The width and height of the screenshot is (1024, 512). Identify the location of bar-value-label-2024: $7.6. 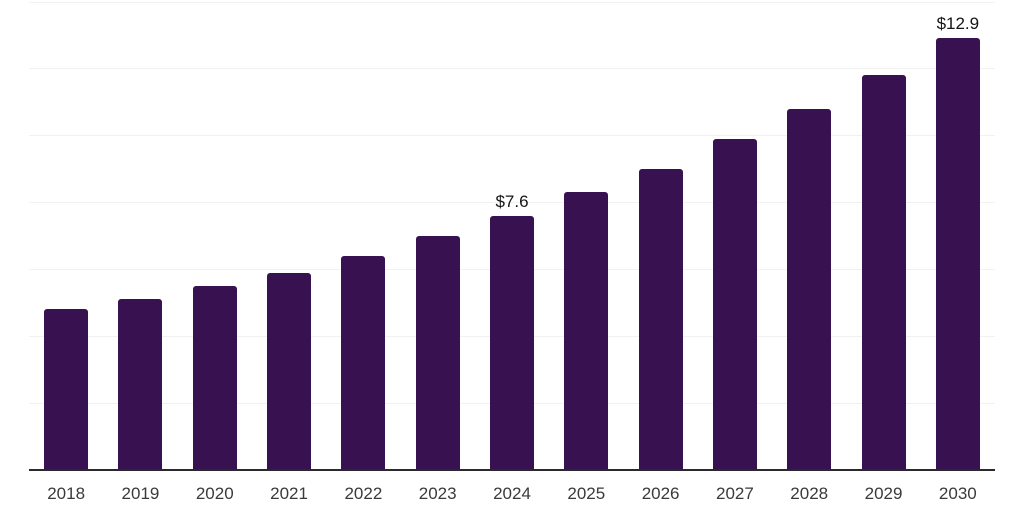
(512, 201).